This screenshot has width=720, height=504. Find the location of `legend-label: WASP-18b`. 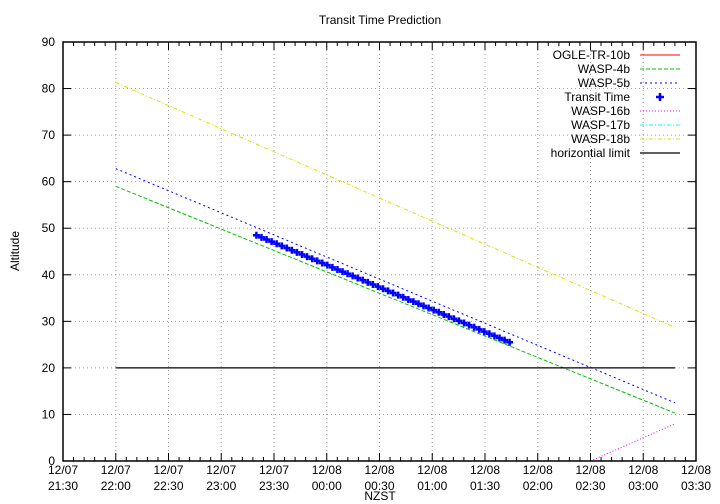

legend-label: WASP-18b is located at coordinates (600, 139).